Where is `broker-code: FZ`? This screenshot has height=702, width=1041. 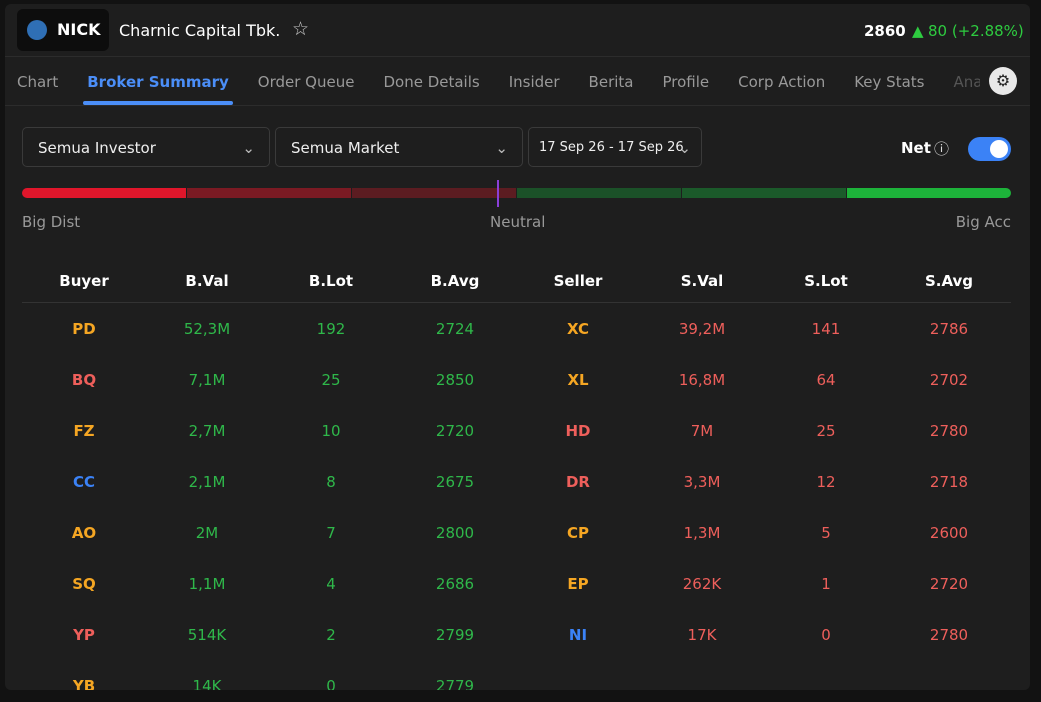
broker-code: FZ is located at coordinates (84, 431).